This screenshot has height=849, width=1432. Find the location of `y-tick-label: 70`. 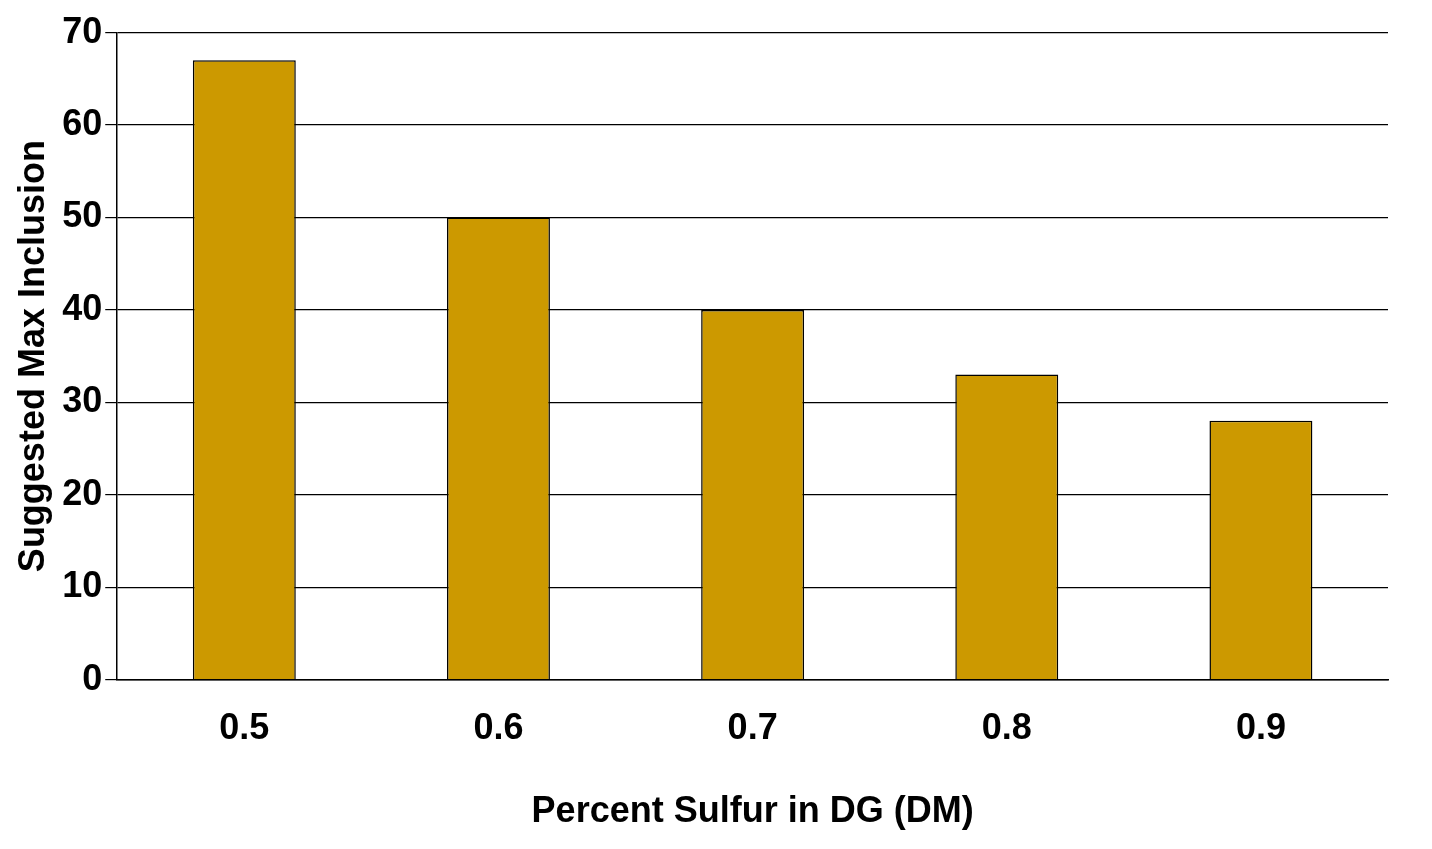

y-tick-label: 70 is located at coordinates (82, 30).